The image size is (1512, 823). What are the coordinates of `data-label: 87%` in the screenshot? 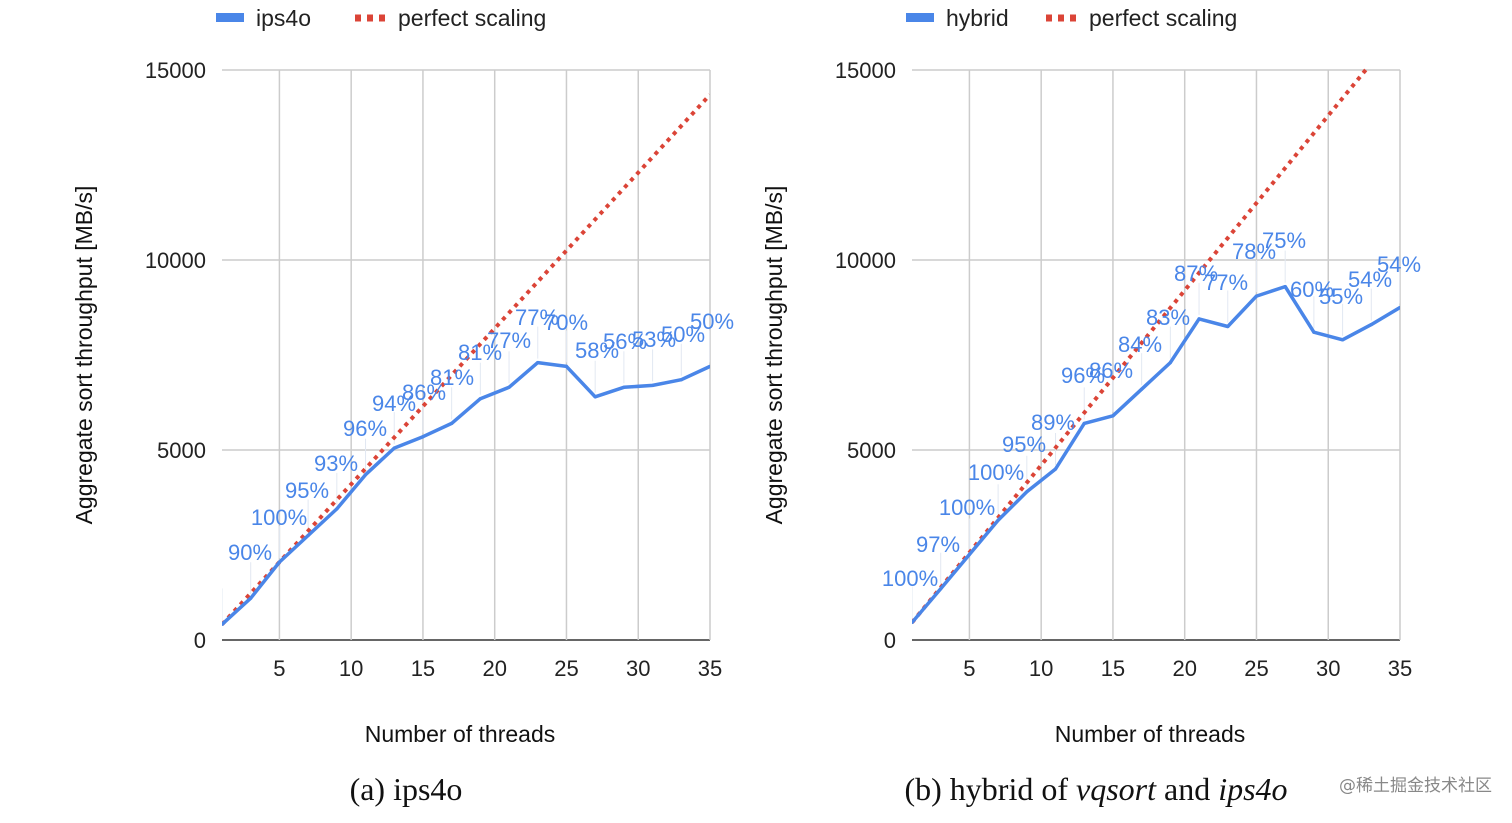 It's located at (1196, 273).